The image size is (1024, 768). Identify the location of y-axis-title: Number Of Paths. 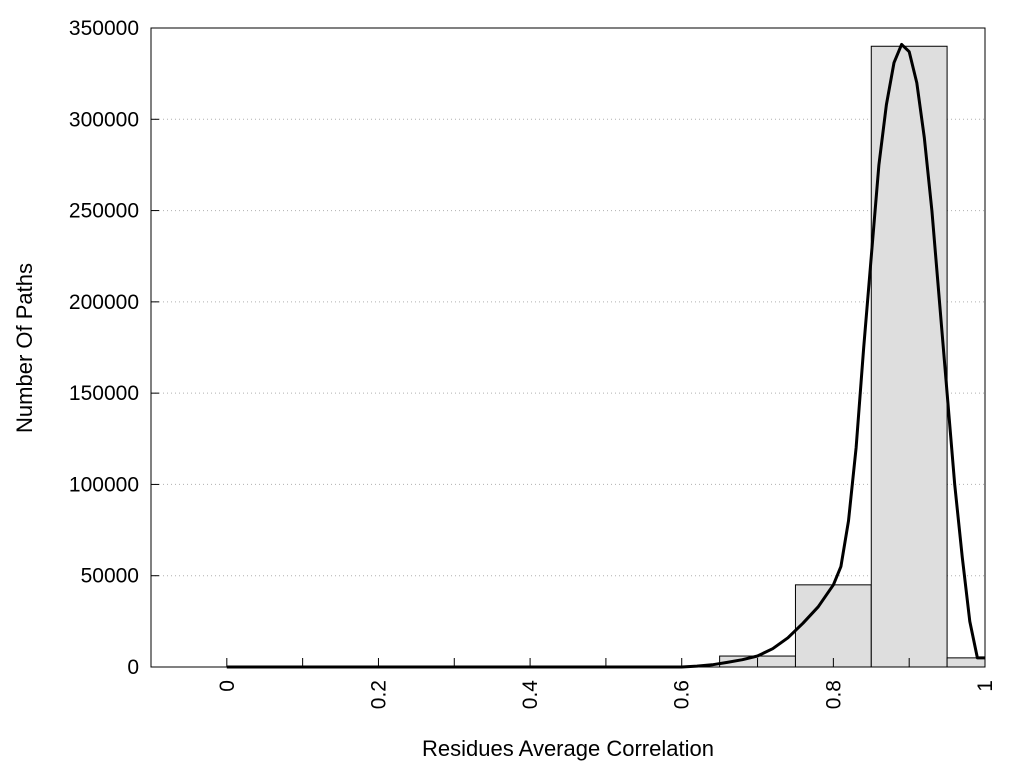
(24, 348).